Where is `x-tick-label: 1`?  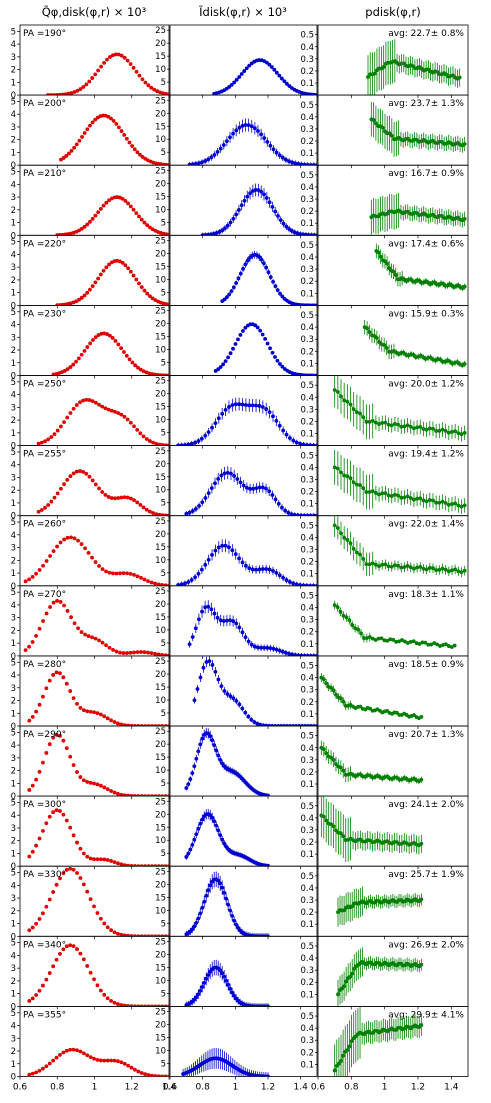 x-tick-label: 1 is located at coordinates (95, 1088).